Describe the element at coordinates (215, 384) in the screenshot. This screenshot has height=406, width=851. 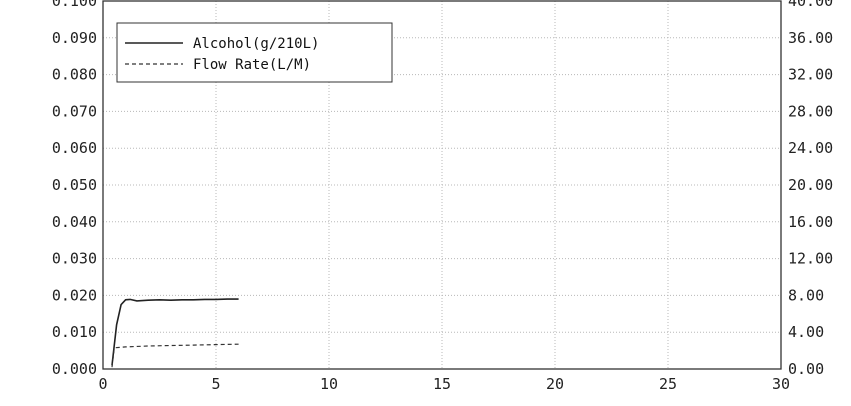
I see `x-tick-label: 5` at that location.